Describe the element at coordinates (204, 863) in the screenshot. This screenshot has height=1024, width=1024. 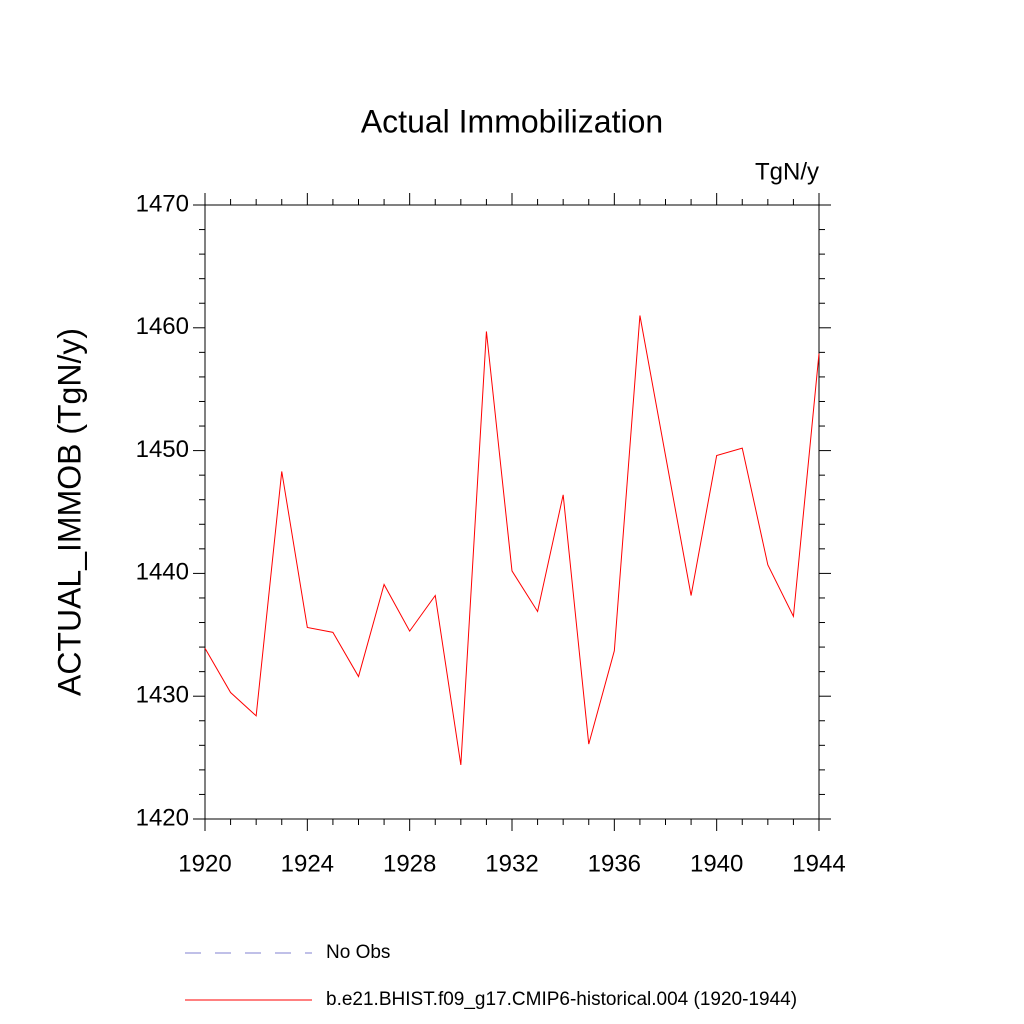
I see `x-tick-label: 1920` at that location.